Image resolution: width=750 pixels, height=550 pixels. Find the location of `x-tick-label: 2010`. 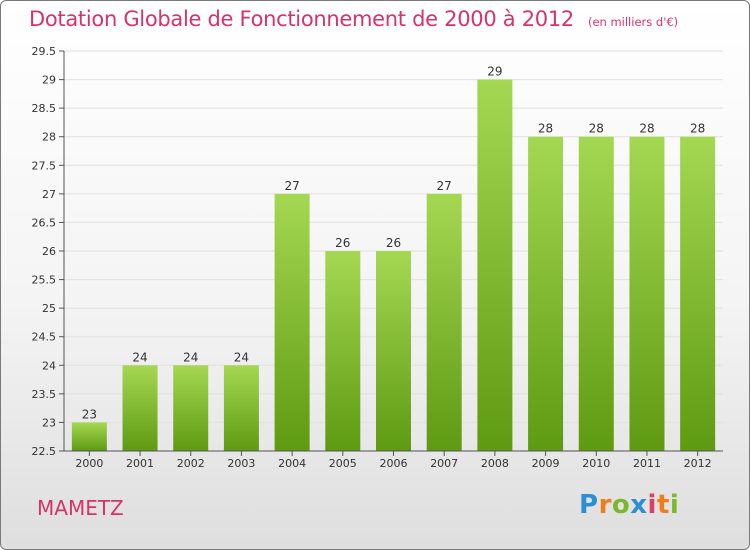

x-tick-label: 2010 is located at coordinates (596, 463).